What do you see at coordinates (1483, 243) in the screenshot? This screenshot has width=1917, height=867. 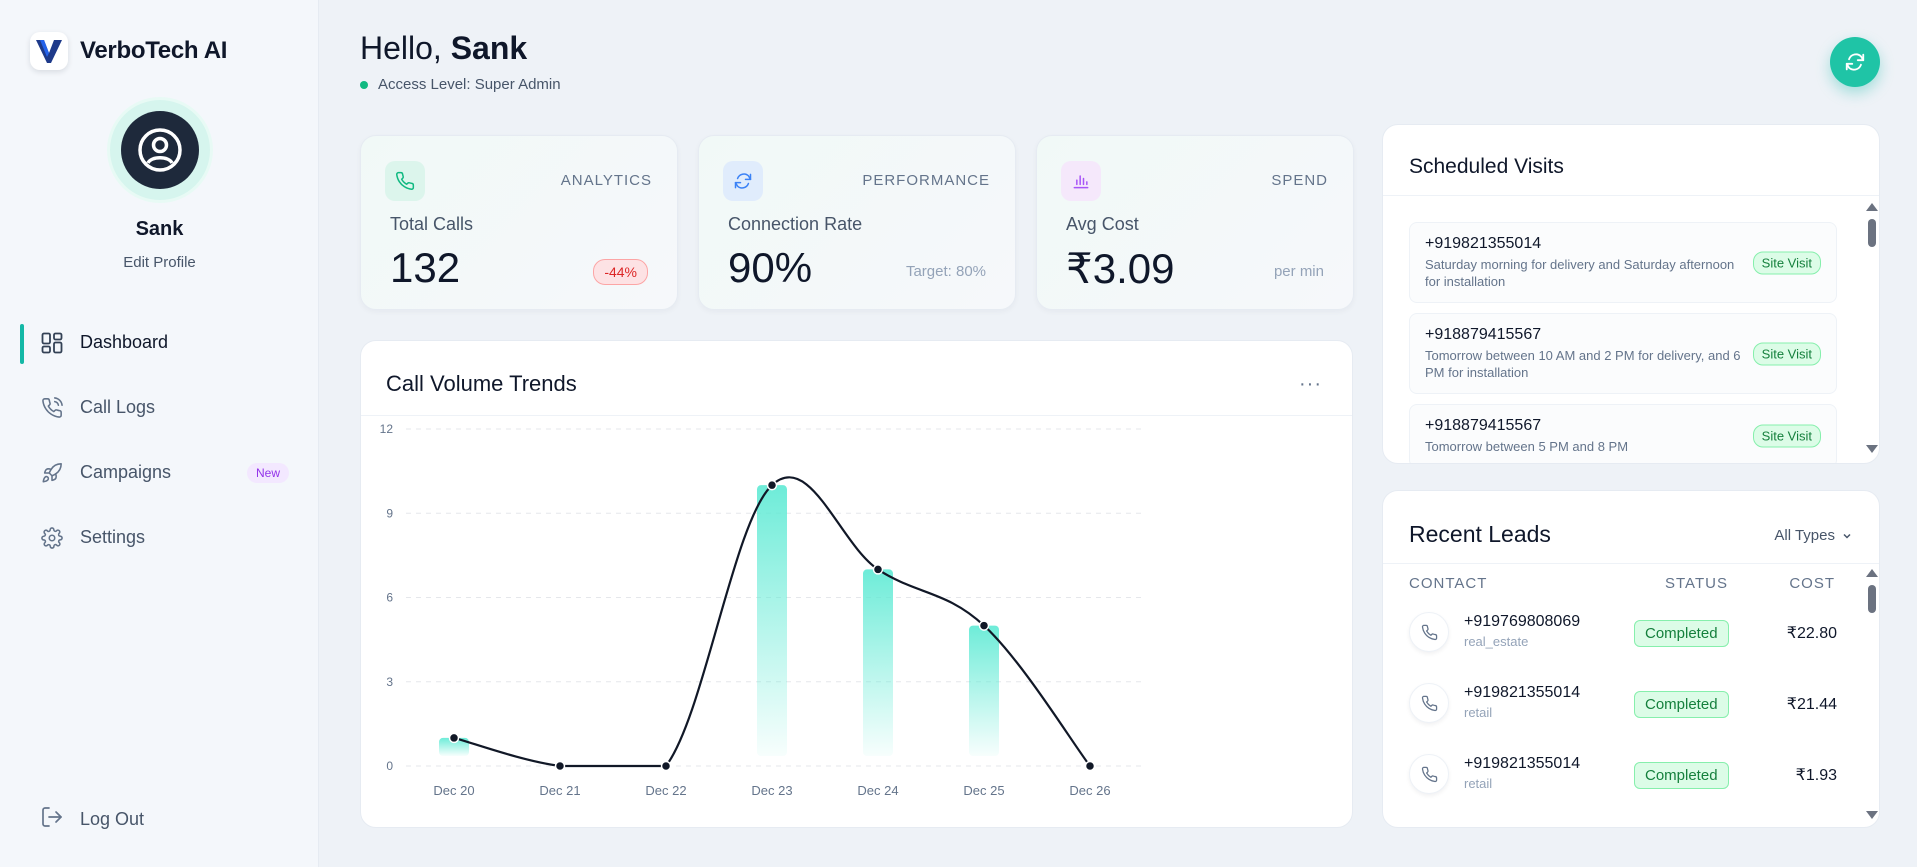 I see `visit-phone: +919821355014` at bounding box center [1483, 243].